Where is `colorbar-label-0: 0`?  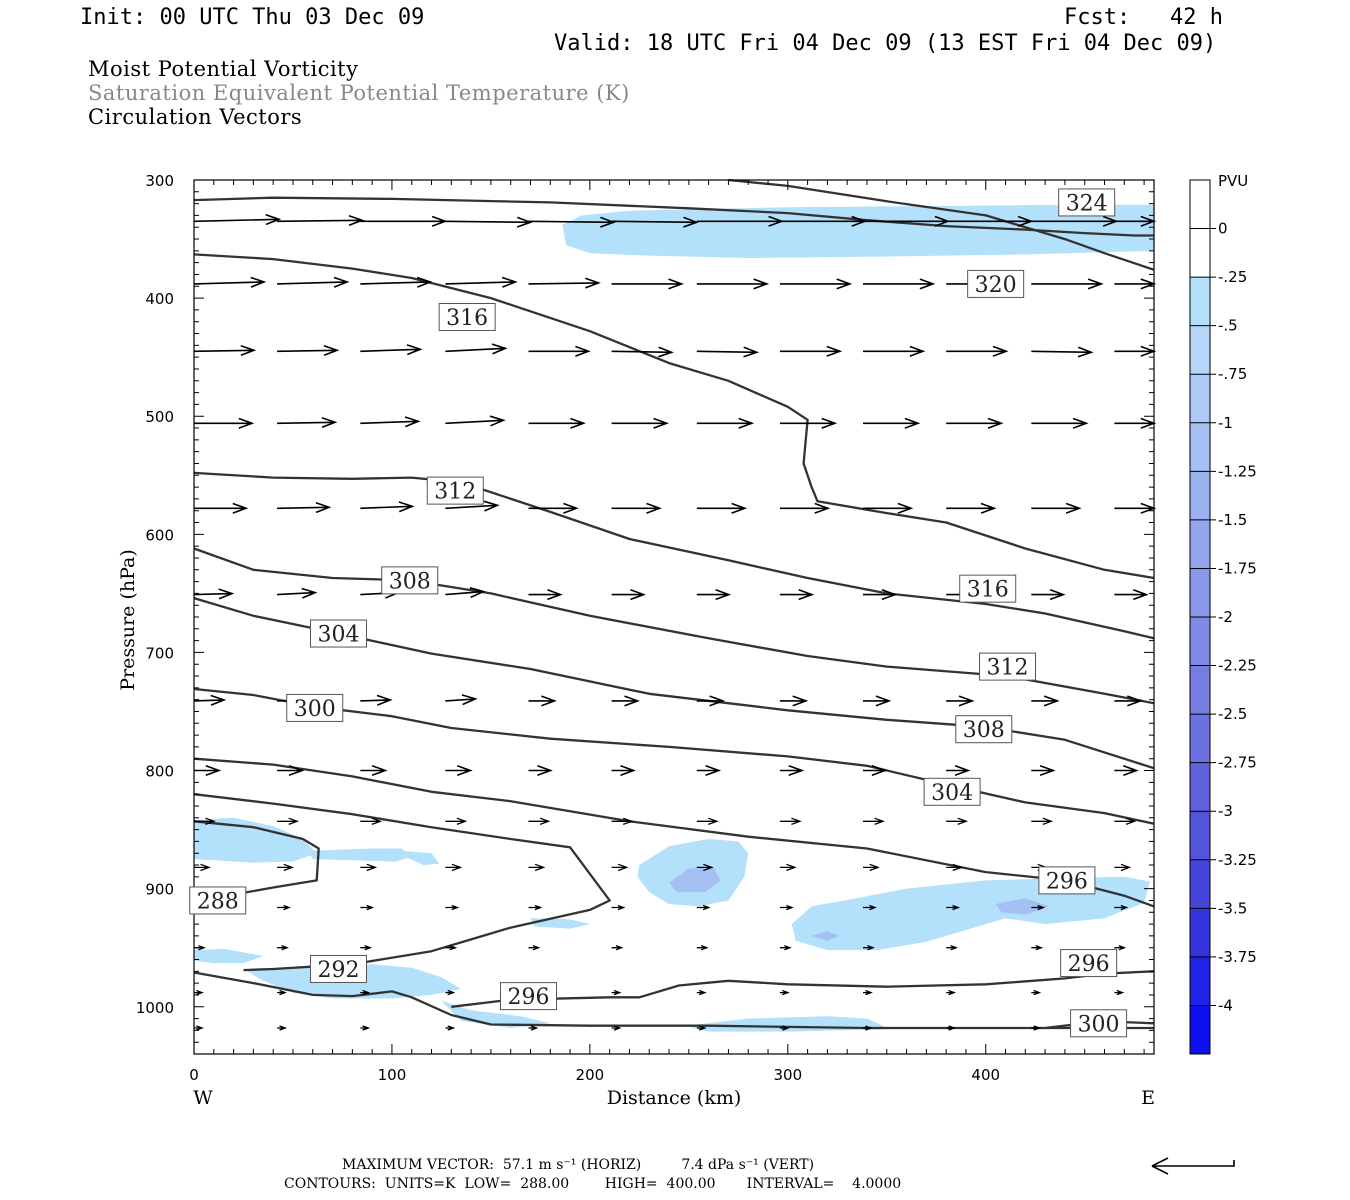 colorbar-label-0: 0 is located at coordinates (1223, 229).